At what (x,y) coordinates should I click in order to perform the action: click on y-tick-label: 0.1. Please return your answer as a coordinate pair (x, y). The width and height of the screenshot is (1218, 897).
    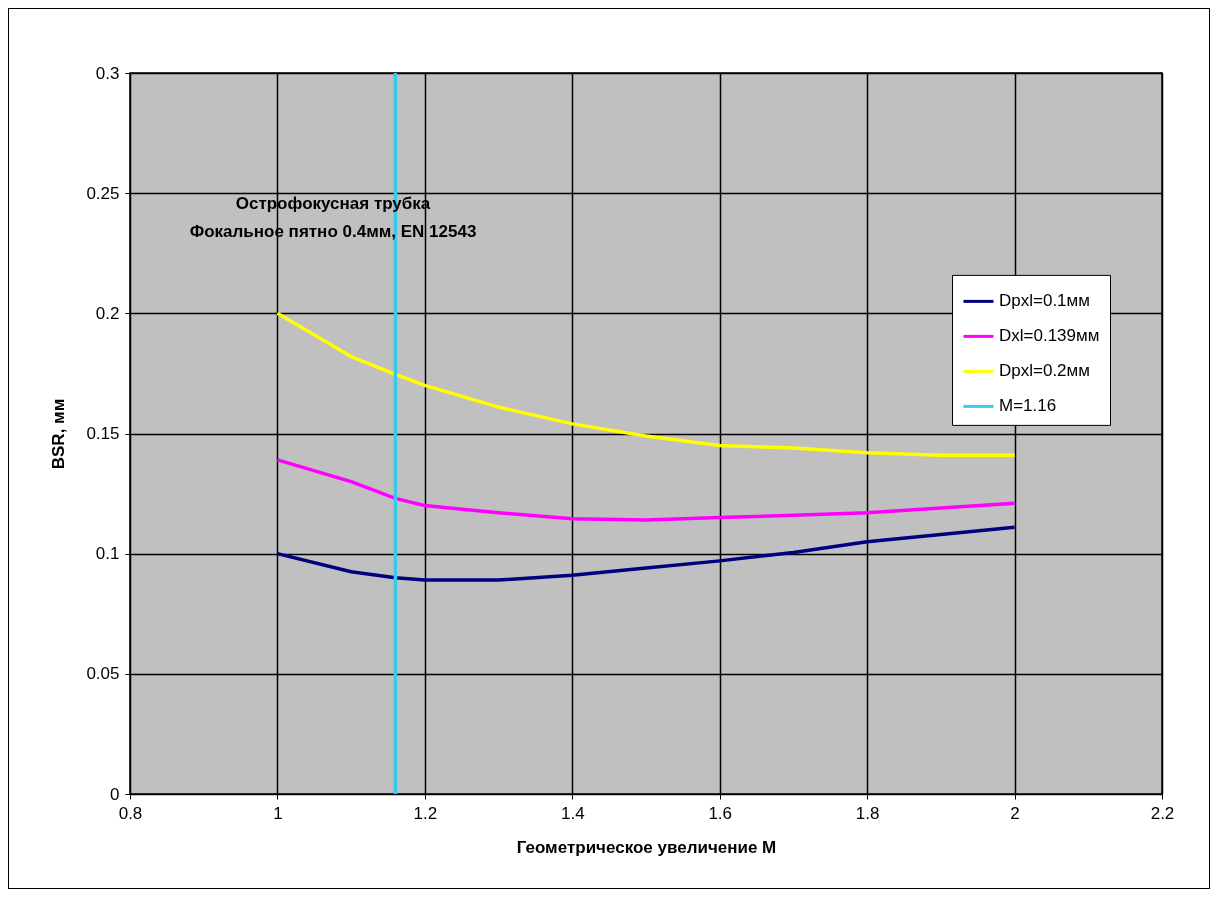
    Looking at the image, I should click on (107, 554).